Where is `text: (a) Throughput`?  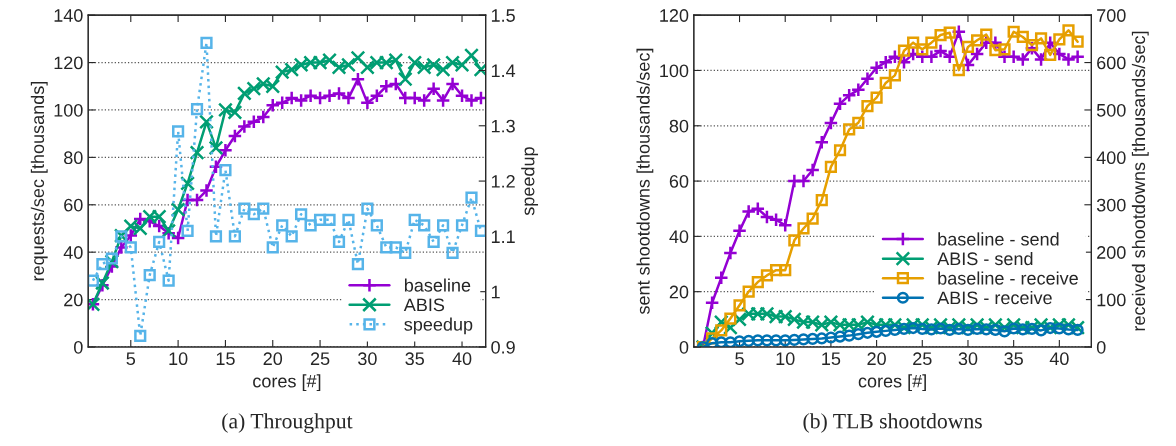
text: (a) Throughput is located at coordinates (287, 423).